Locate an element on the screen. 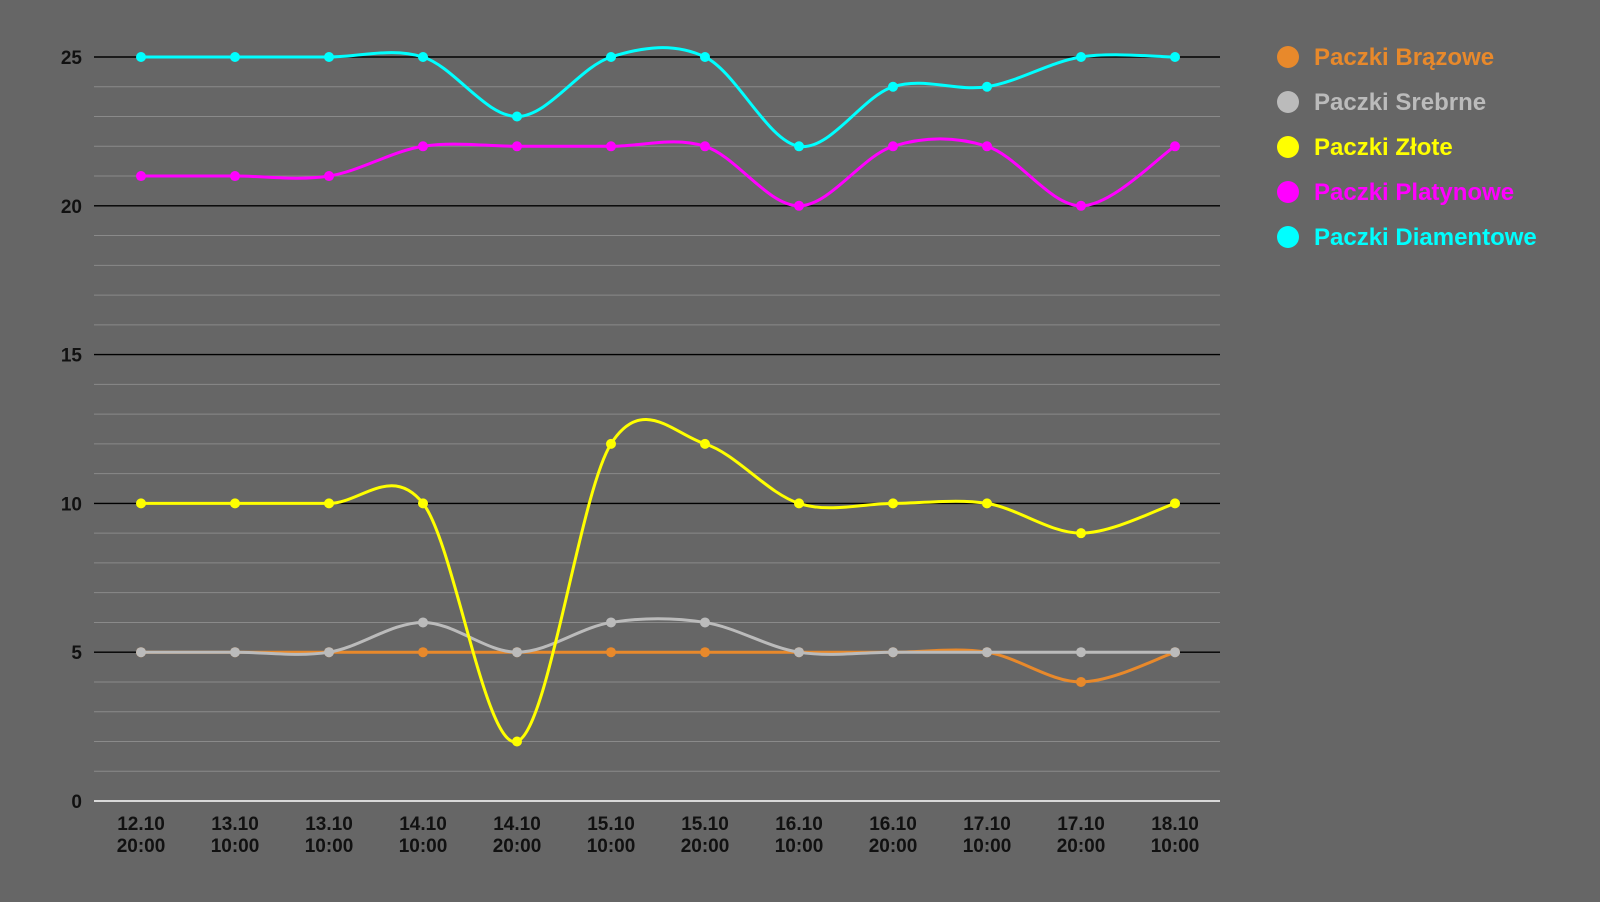 Image resolution: width=1600 pixels, height=902 pixels. x-tick-label: 15.10 20:00 is located at coordinates (705, 835).